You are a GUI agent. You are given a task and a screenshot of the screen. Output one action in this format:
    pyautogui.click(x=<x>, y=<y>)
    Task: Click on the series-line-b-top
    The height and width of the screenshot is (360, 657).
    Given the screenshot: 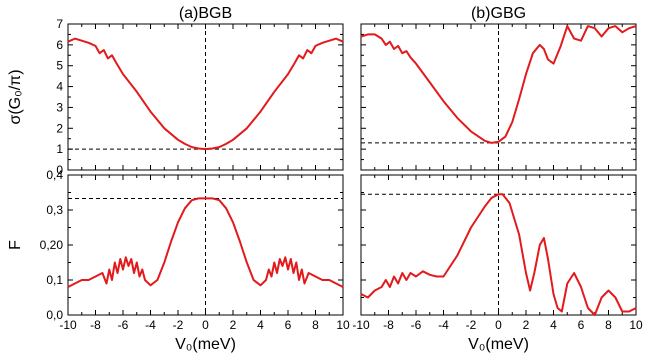 What is the action you would take?
    pyautogui.click(x=498, y=84)
    